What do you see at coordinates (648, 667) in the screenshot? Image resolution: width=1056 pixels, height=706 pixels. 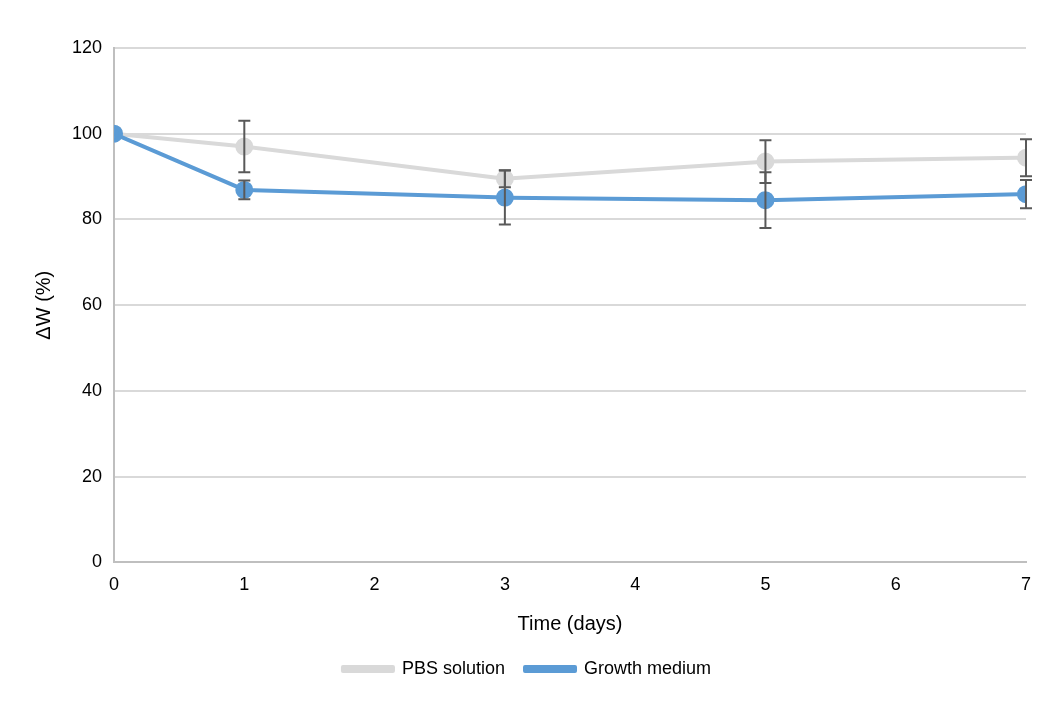 I see `legend-label: Growth medium` at bounding box center [648, 667].